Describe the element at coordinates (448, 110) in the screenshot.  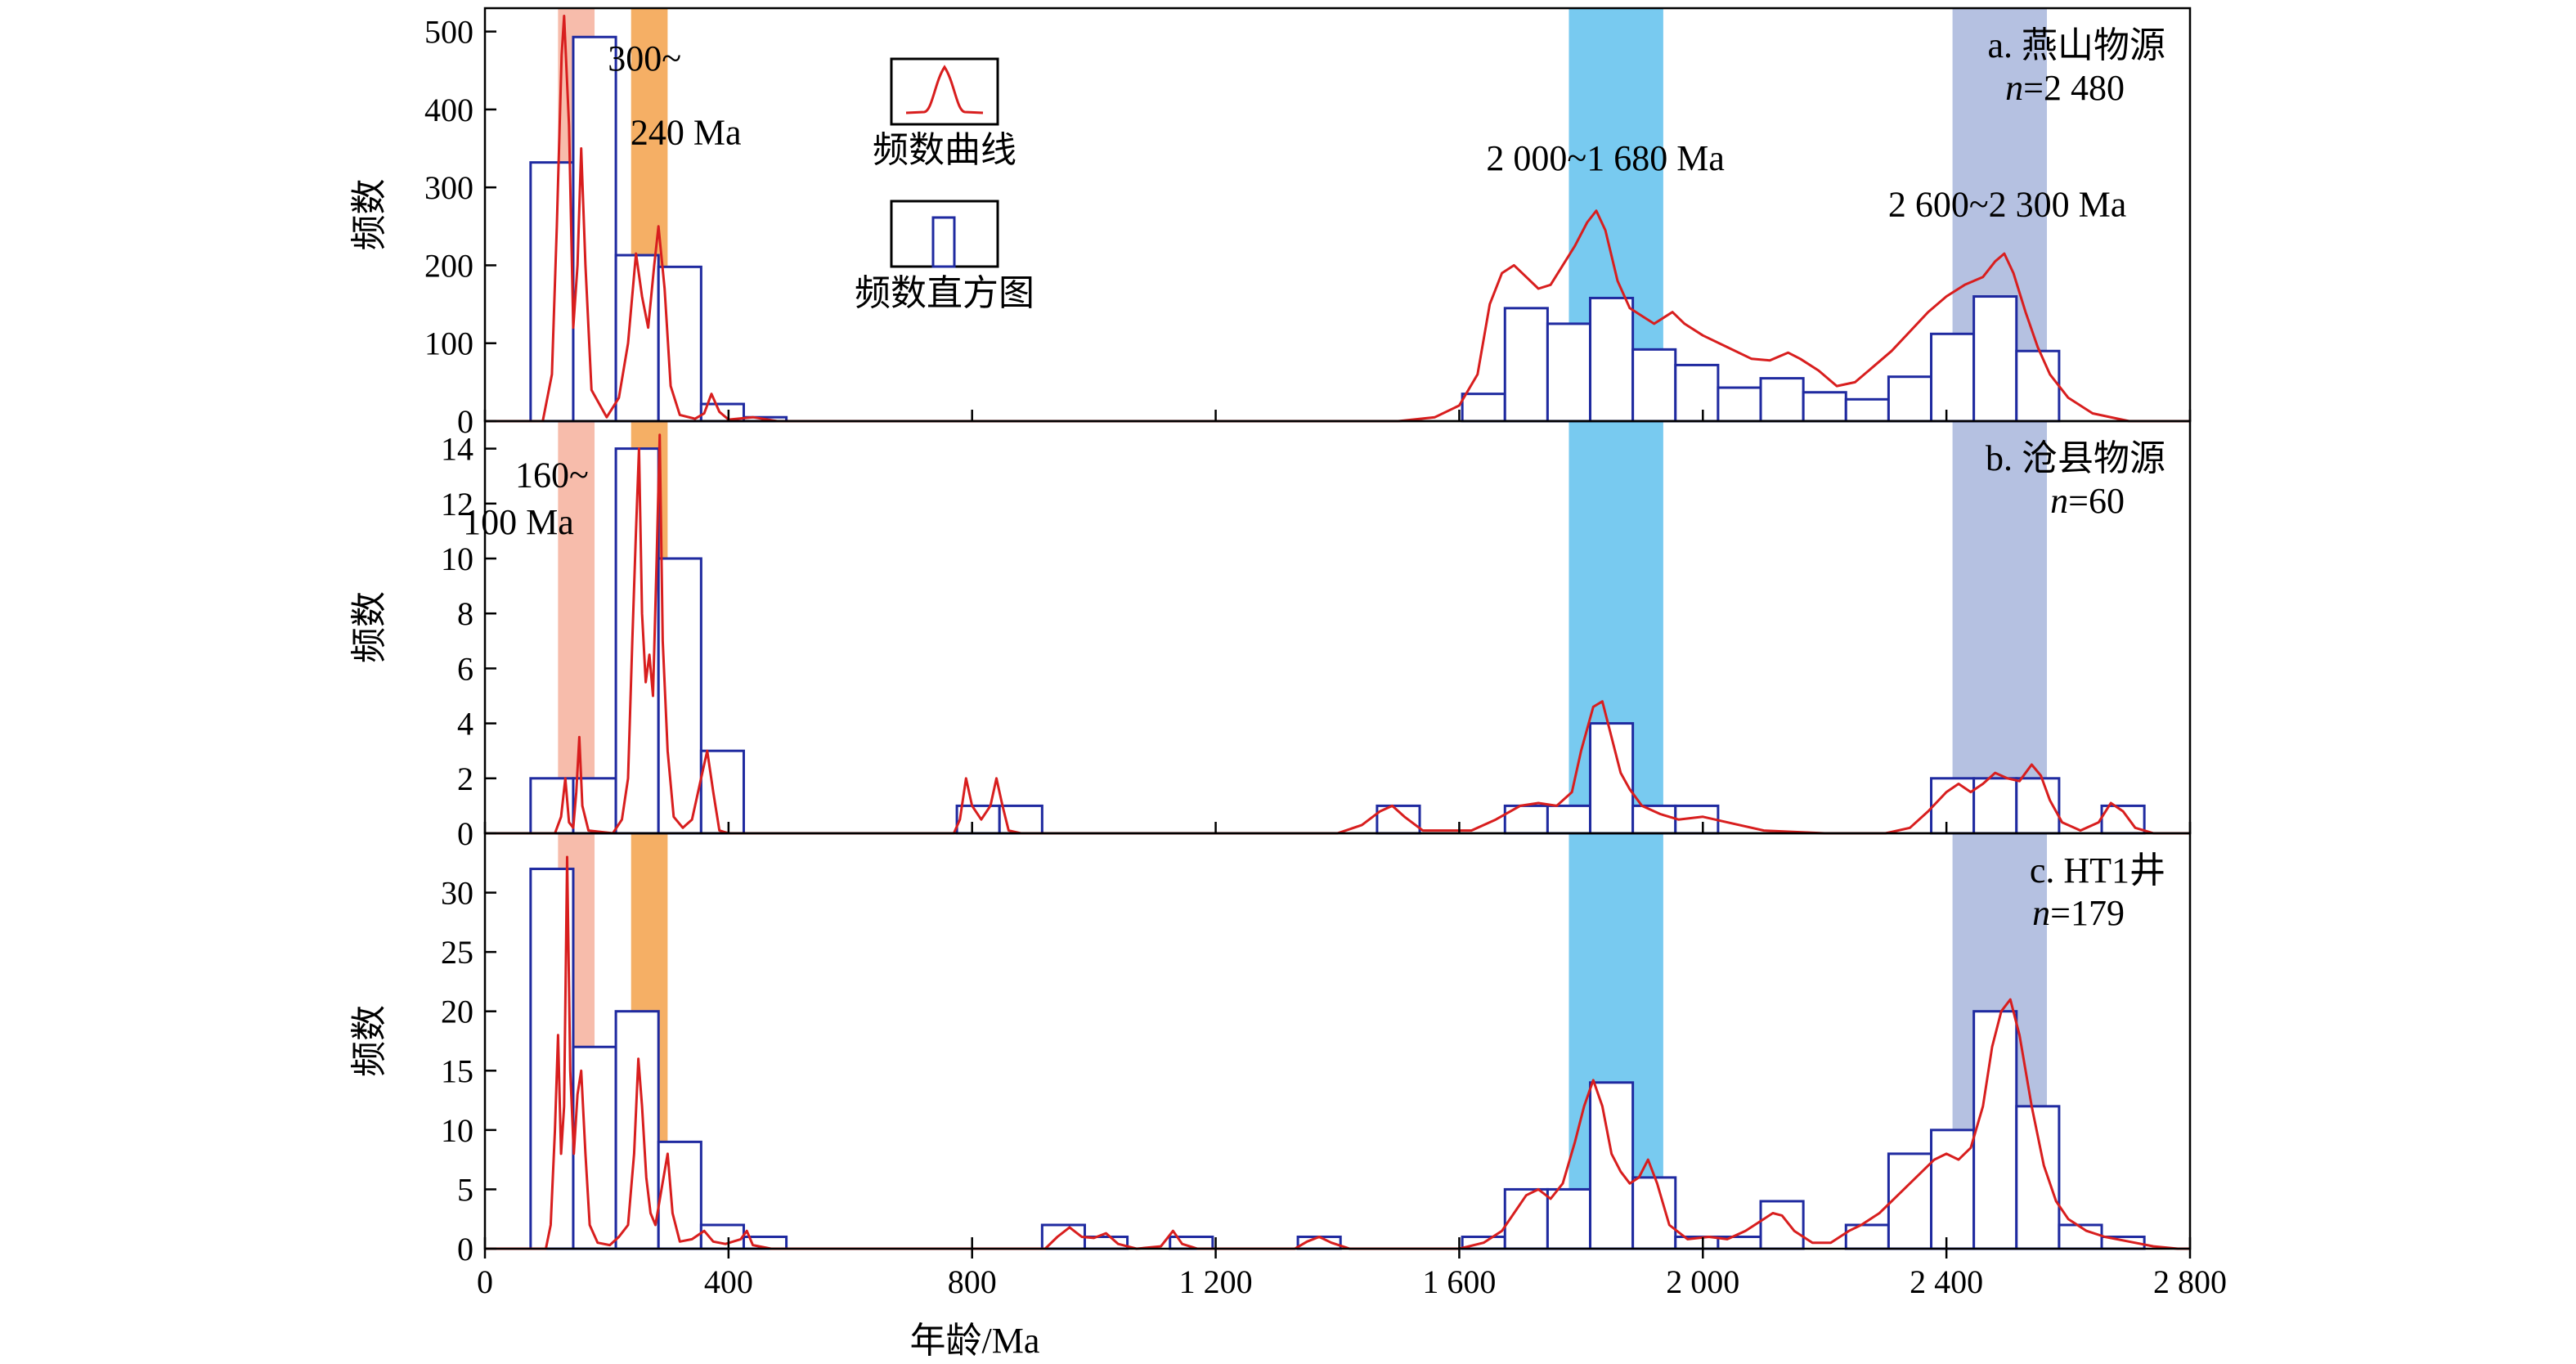
I see `y-tick-label-a-4: 400` at that location.